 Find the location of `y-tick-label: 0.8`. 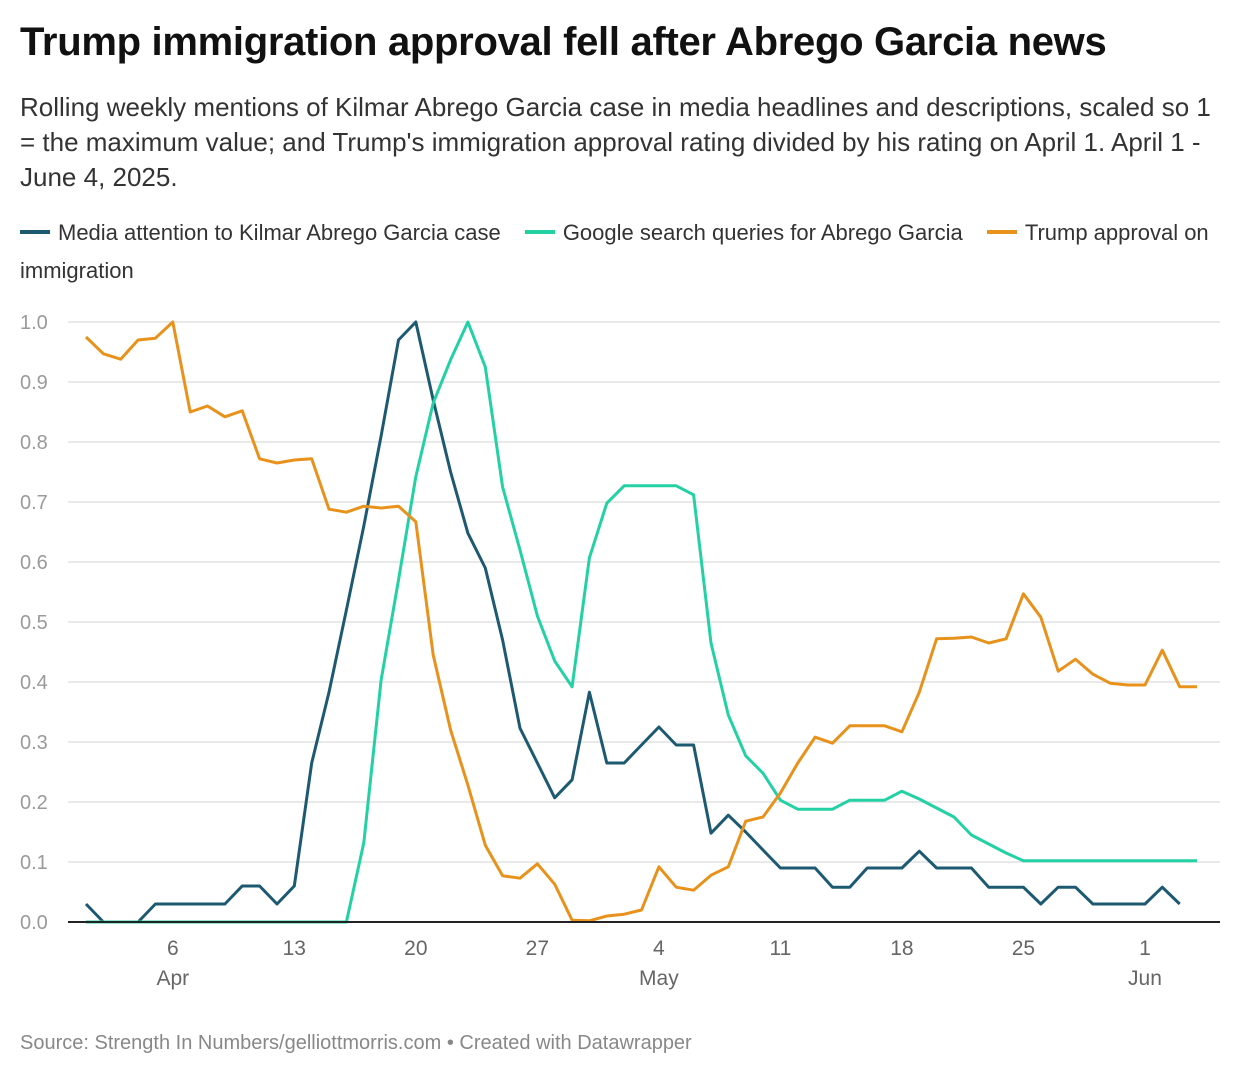

y-tick-label: 0.8 is located at coordinates (34, 443).